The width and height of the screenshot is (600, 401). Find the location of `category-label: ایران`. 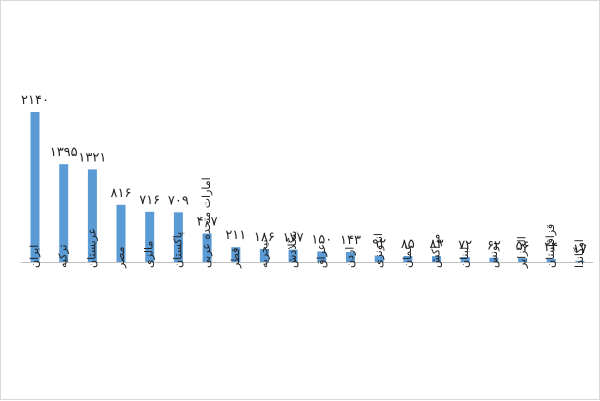

category-label: ایران is located at coordinates (34, 256).